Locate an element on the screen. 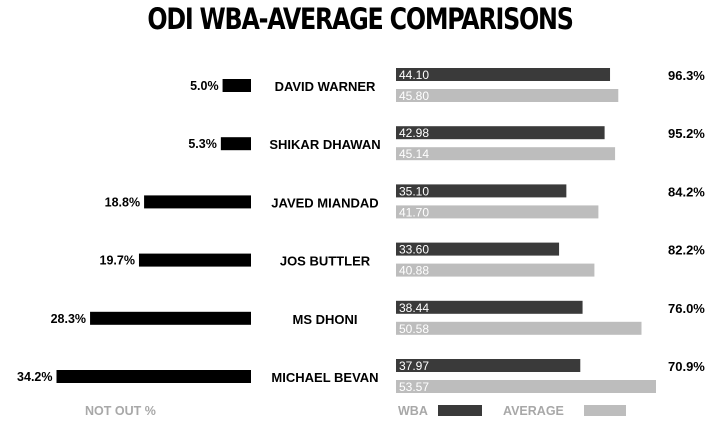  wba-value-label: 44.10 is located at coordinates (414, 75).